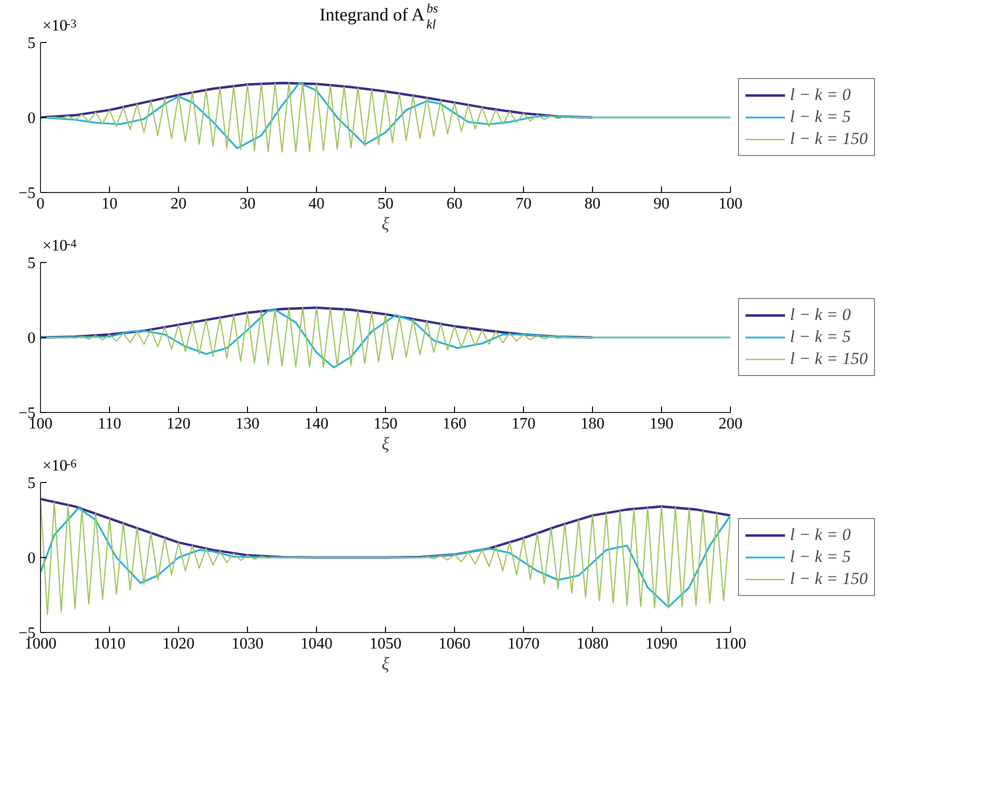 This screenshot has height=787, width=995. I want to click on x-tick-label: 10, so click(110, 204).